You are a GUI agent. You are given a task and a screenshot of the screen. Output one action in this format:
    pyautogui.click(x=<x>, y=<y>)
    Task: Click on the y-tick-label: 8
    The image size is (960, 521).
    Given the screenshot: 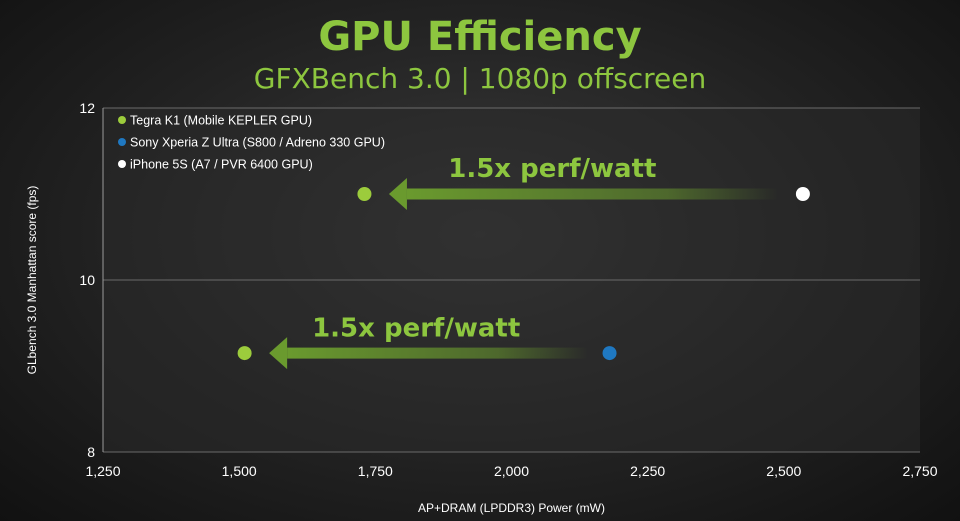 What is the action you would take?
    pyautogui.click(x=91, y=452)
    